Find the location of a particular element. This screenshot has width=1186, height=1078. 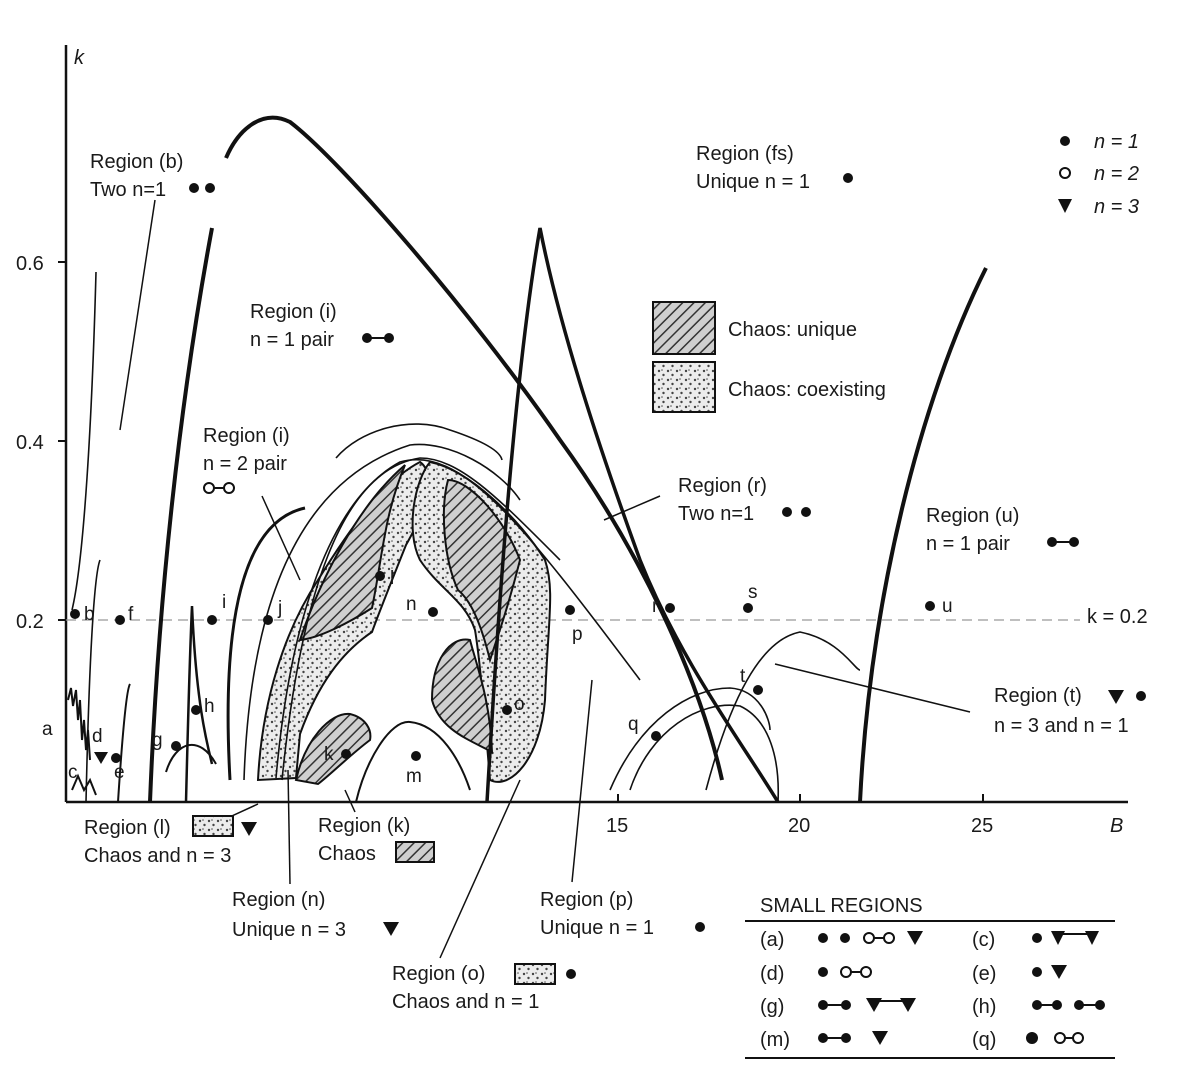

legend-chaos-unique: Chaos: unique is located at coordinates (792, 330).